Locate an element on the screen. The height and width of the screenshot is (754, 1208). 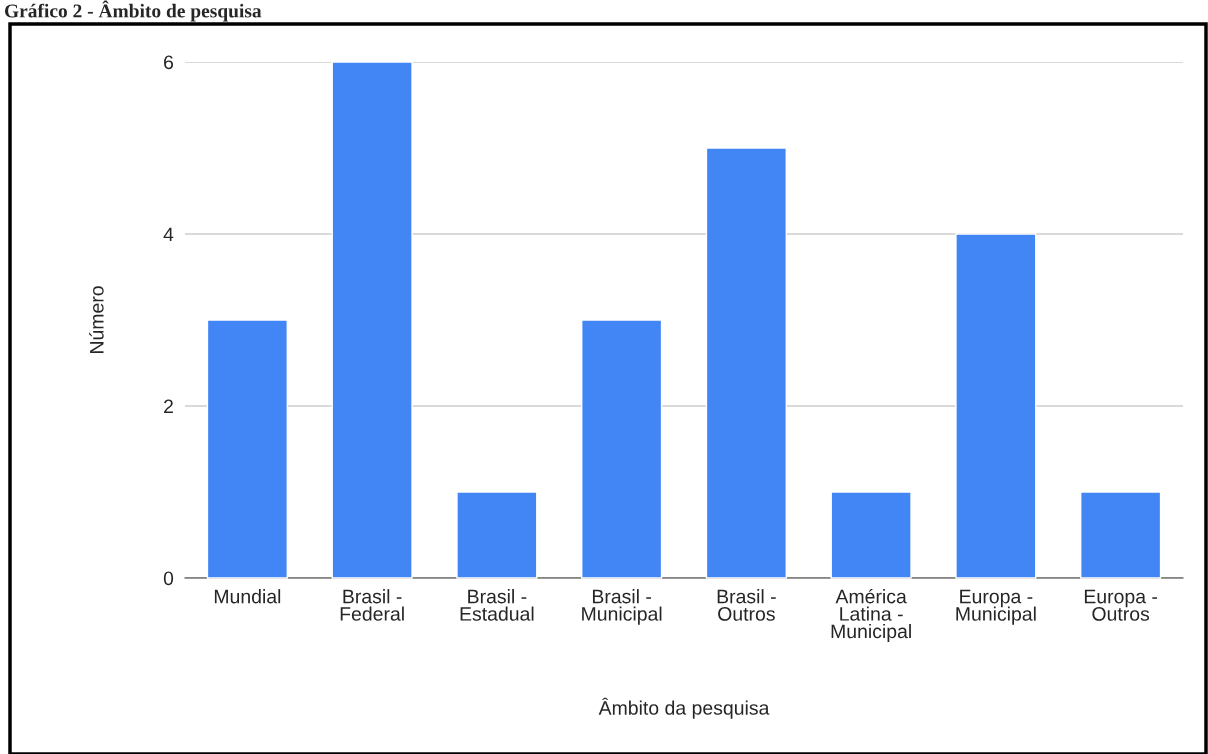
x-tick-label: América Latina - Municipal is located at coordinates (871, 615).